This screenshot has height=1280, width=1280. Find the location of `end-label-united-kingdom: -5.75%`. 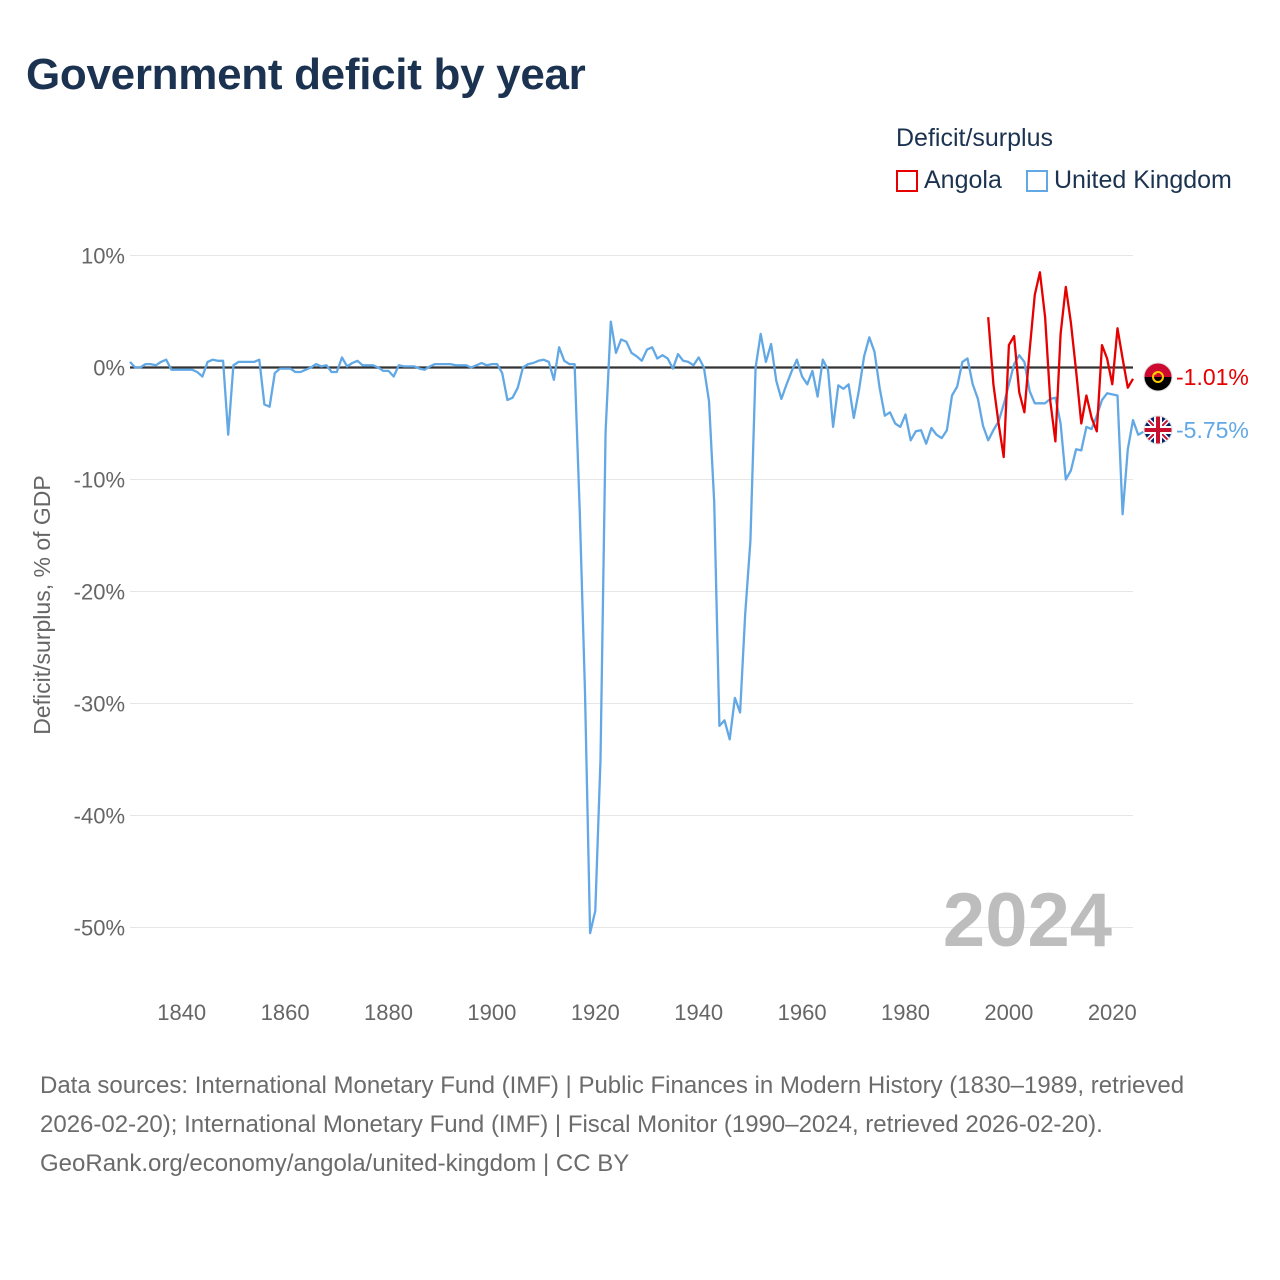

end-label-united-kingdom: -5.75% is located at coordinates (1212, 430).